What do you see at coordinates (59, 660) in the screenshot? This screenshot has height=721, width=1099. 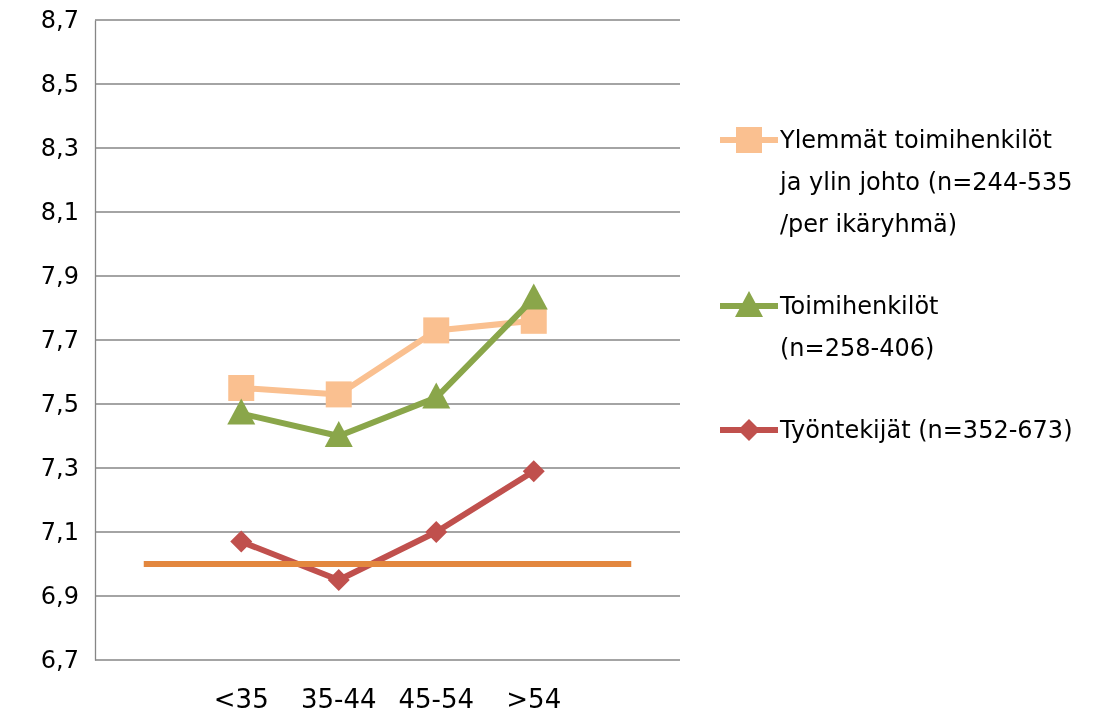 I see `y-tick-label: 6,7` at bounding box center [59, 660].